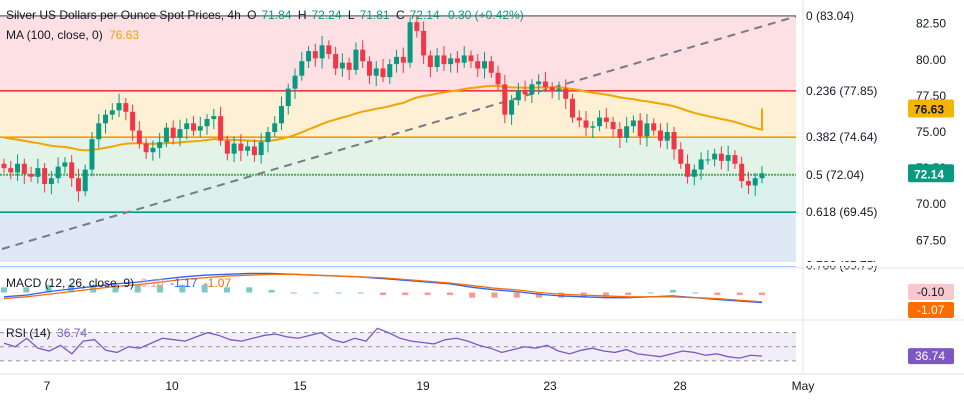 The width and height of the screenshot is (964, 402). I want to click on high-value: 72.24, so click(326, 15).